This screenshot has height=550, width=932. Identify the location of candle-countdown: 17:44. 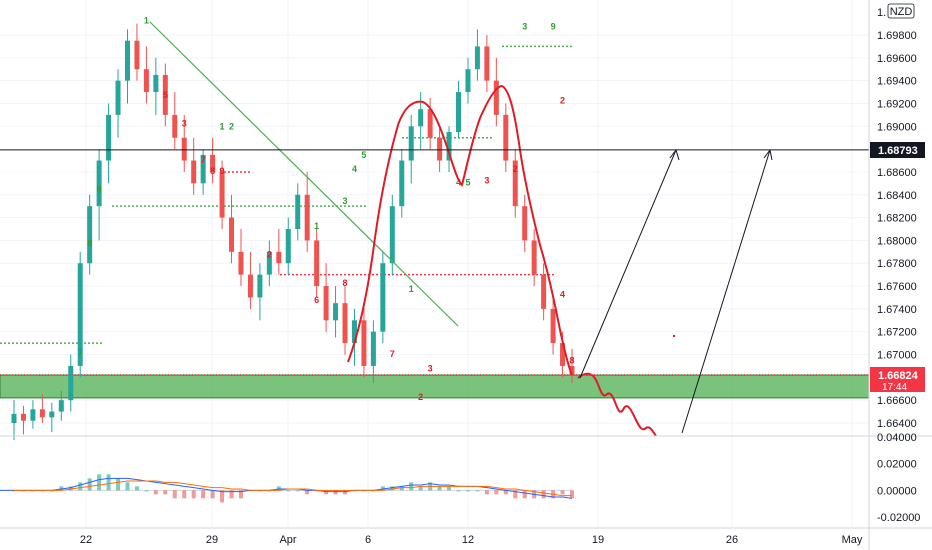
(894, 387).